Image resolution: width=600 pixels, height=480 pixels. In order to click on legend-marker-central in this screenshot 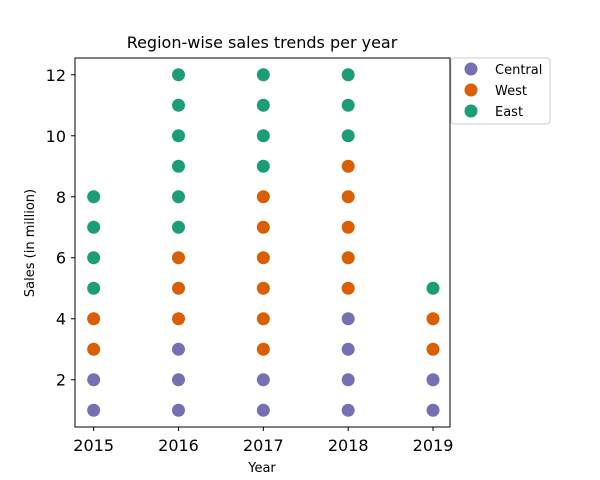, I will do `click(471, 69)`.